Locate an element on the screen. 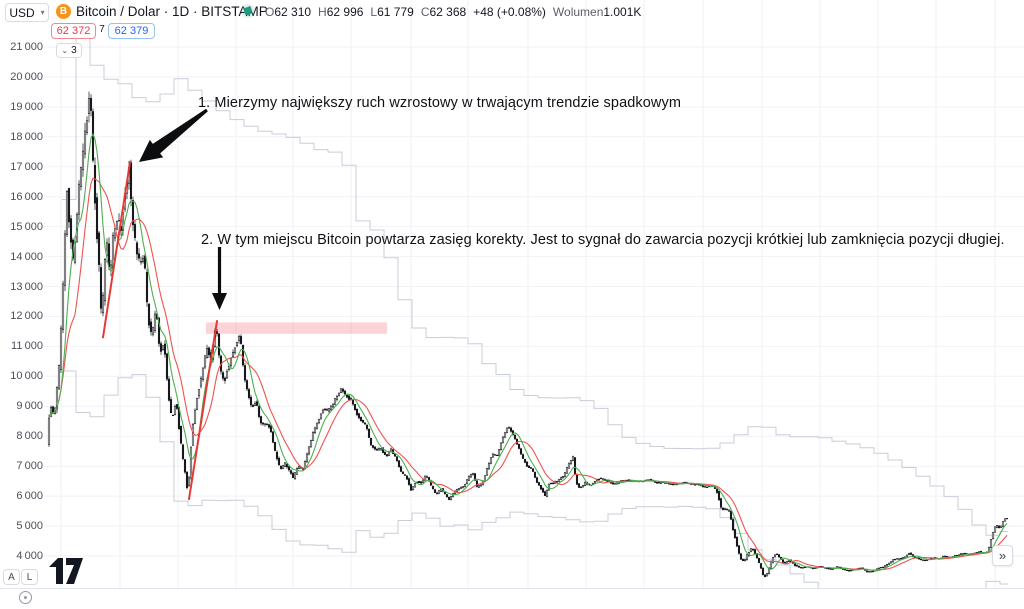 The image size is (1024, 609). currency-label: USD is located at coordinates (22, 12).